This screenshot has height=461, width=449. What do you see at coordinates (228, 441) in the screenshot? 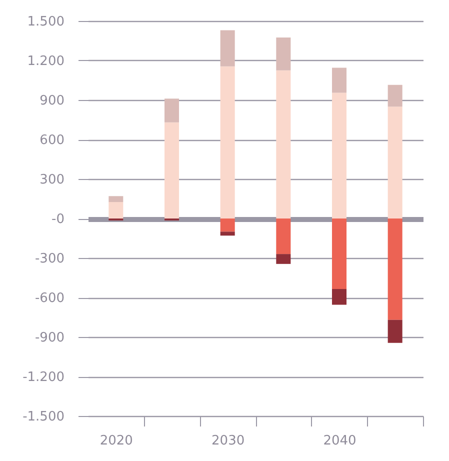
I see `x-tick-label: 2030` at bounding box center [228, 441].